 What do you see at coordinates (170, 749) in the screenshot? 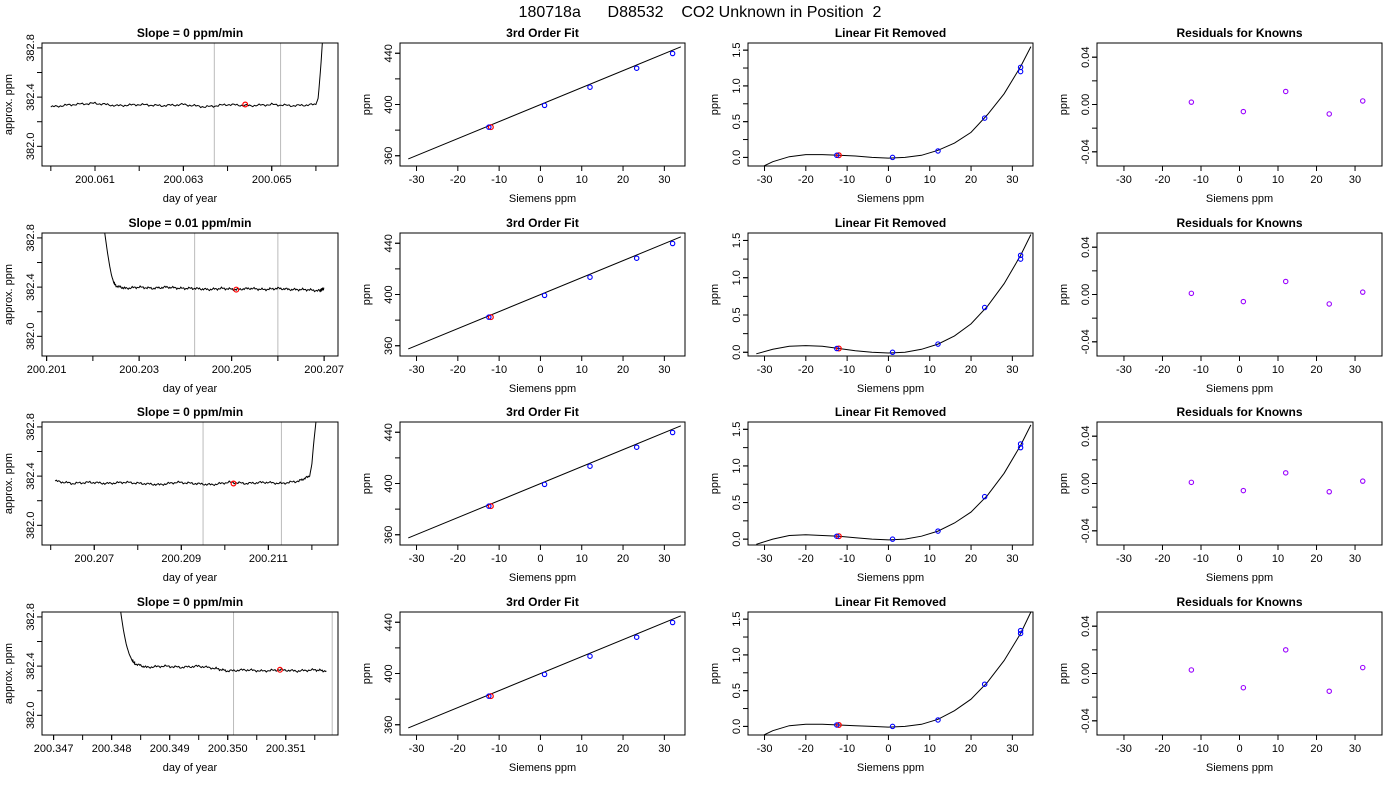
I see `x-tick-label: 200.349` at bounding box center [170, 749].